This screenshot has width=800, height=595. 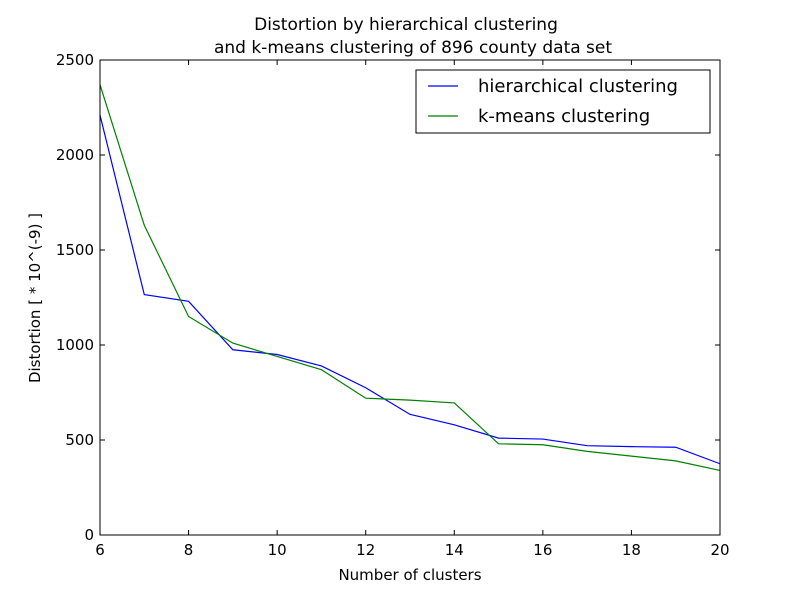 What do you see at coordinates (578, 86) in the screenshot?
I see `legend-label-hierarchical: hierarchical clustering` at bounding box center [578, 86].